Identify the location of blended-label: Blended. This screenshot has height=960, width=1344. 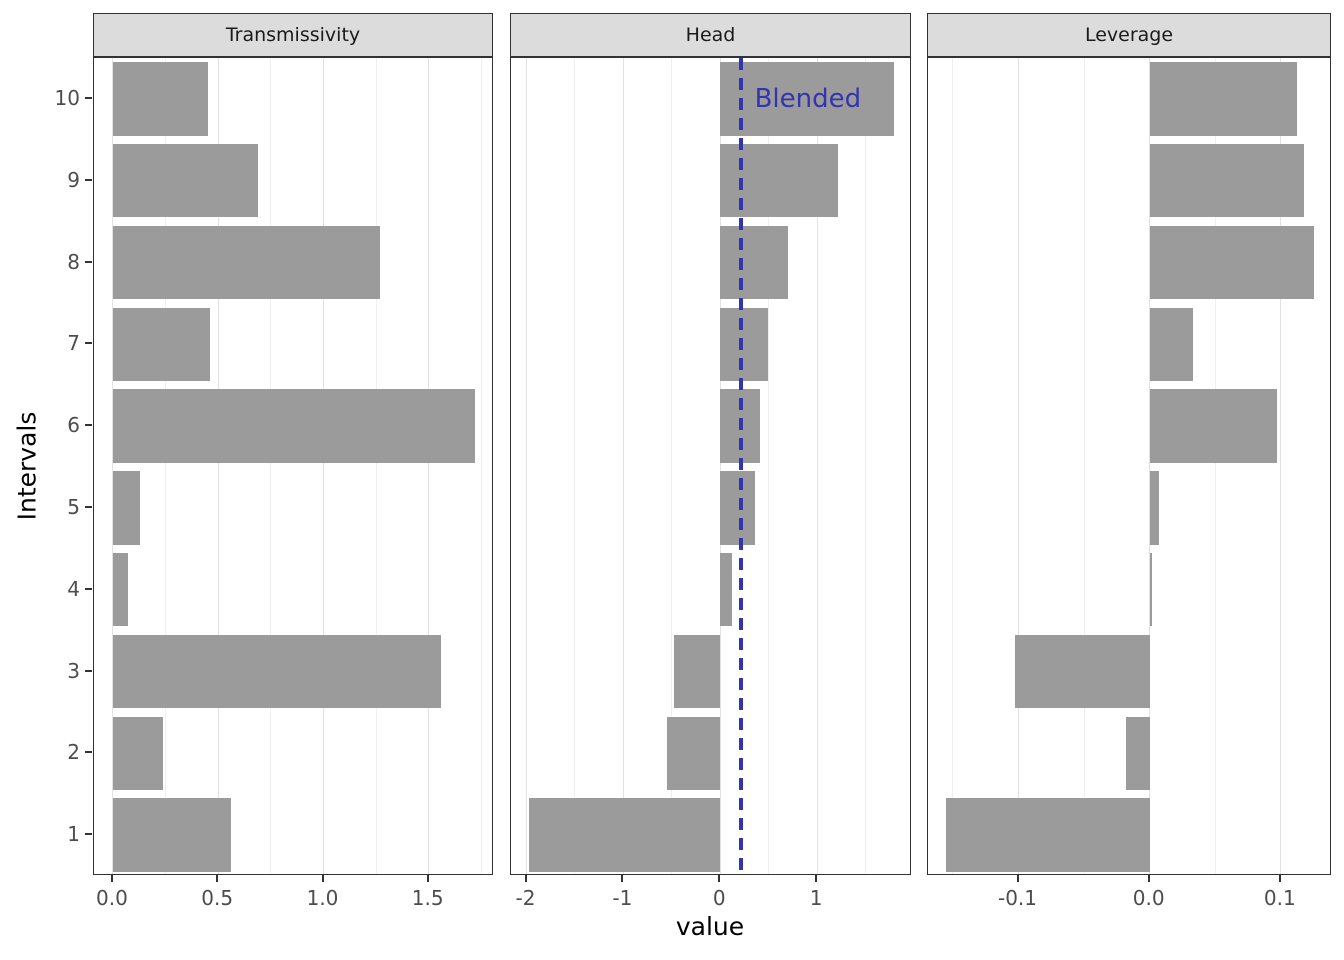
(808, 99).